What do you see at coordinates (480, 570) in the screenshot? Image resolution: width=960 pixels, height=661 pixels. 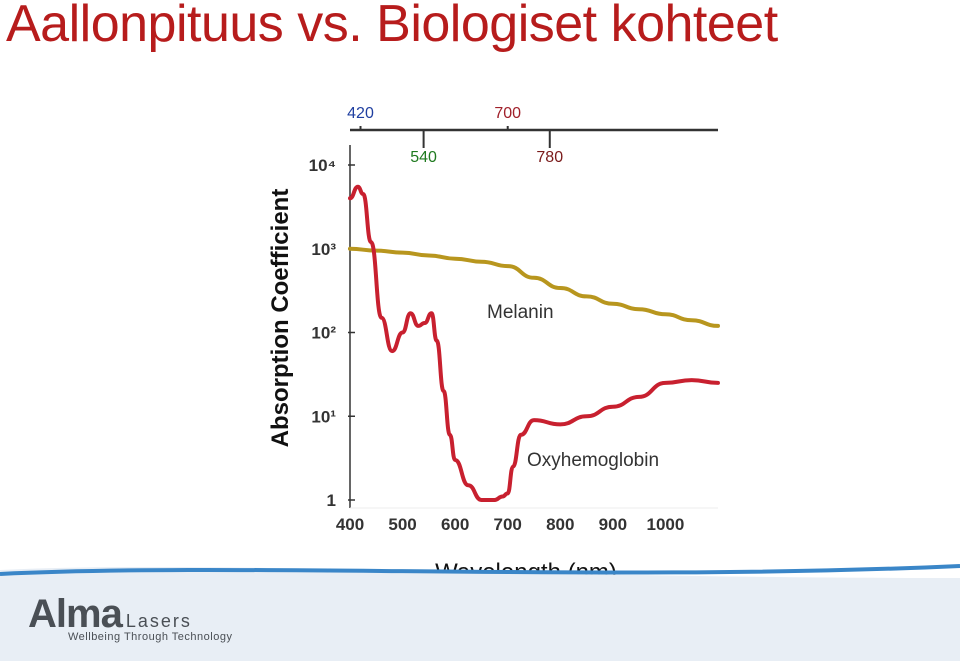 I see `footer-swoosh-blue` at bounding box center [480, 570].